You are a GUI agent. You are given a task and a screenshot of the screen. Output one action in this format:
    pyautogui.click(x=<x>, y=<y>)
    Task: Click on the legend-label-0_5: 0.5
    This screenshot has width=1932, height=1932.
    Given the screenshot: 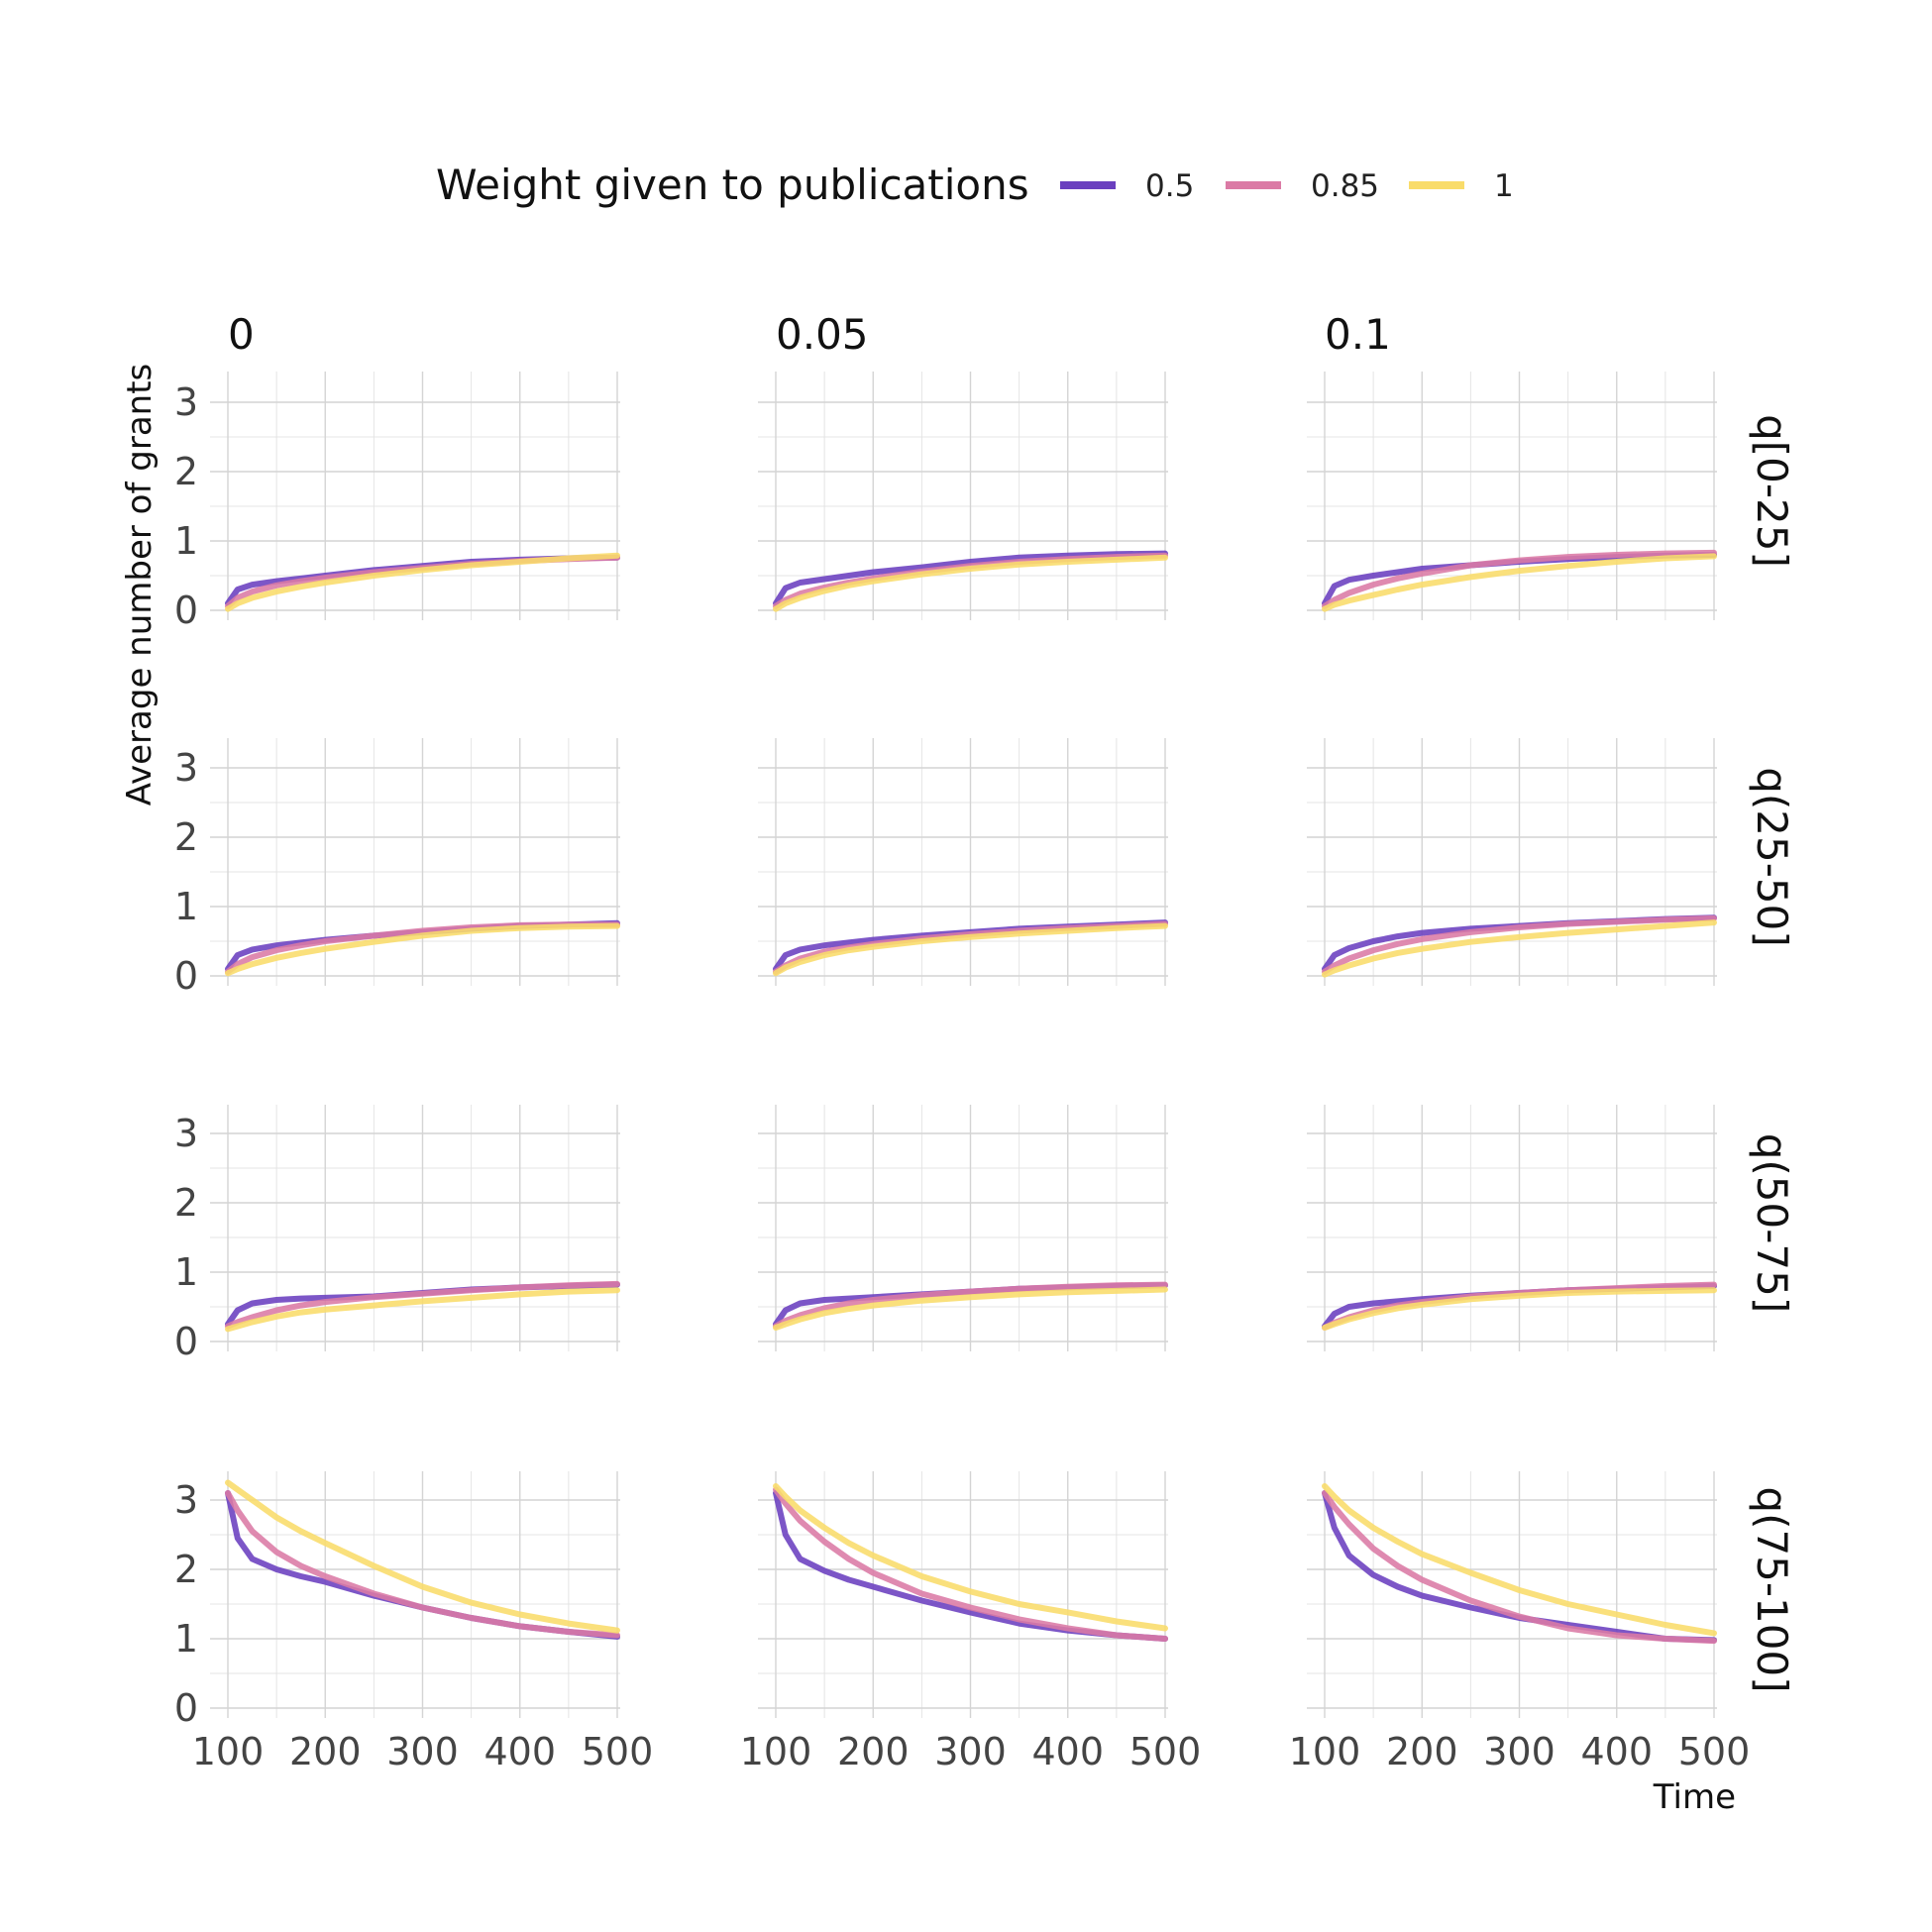 What is the action you would take?
    pyautogui.click(x=1169, y=186)
    